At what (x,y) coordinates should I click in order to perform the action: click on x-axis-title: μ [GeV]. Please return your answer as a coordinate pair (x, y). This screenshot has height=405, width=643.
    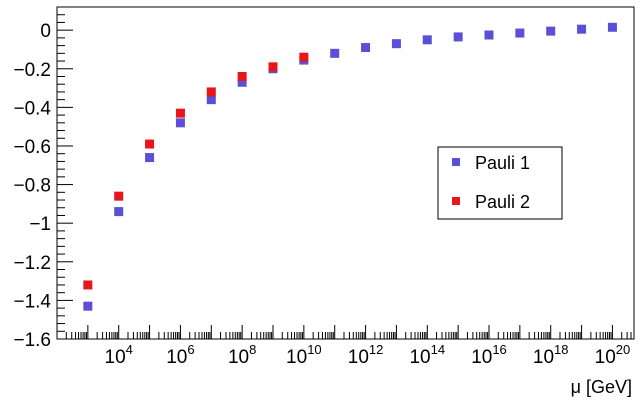
    Looking at the image, I should click on (601, 387).